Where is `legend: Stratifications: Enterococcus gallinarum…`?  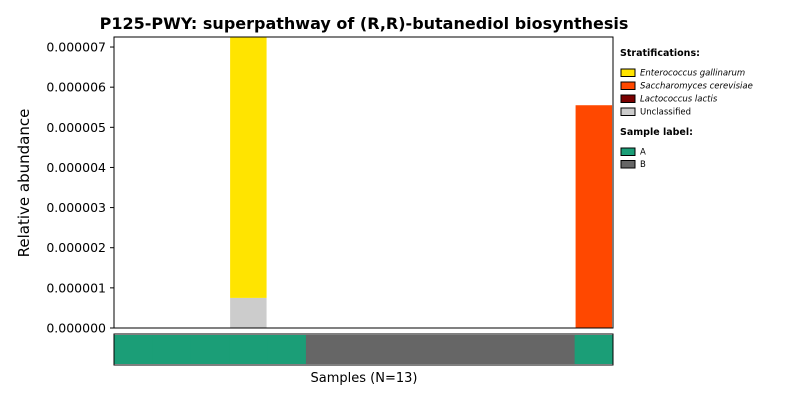 legend: Stratifications: Enterococcus gallinarum… is located at coordinates (686, 109).